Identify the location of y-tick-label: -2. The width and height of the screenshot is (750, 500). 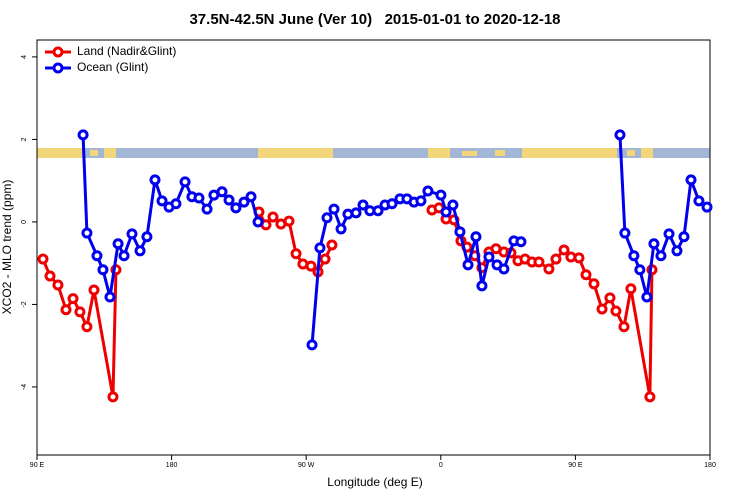
(24, 304).